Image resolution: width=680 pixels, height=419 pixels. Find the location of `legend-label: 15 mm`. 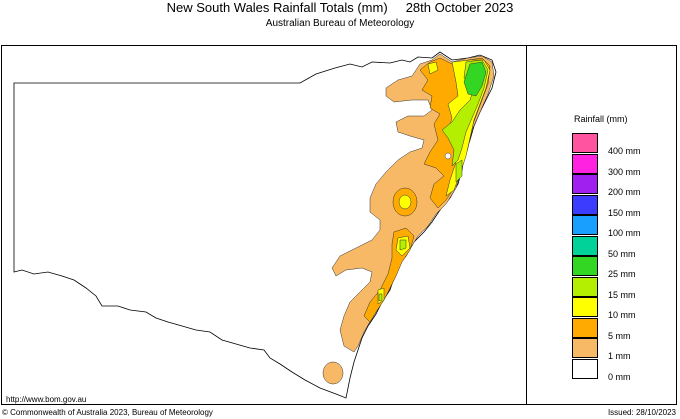

legend-label: 15 mm is located at coordinates (622, 294).